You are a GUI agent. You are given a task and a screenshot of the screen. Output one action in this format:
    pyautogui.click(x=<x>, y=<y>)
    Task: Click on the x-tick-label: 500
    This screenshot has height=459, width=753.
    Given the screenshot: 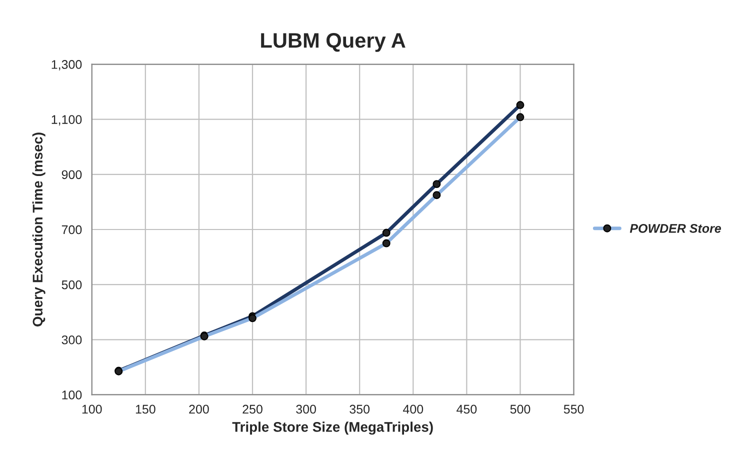 What is the action you would take?
    pyautogui.click(x=520, y=409)
    